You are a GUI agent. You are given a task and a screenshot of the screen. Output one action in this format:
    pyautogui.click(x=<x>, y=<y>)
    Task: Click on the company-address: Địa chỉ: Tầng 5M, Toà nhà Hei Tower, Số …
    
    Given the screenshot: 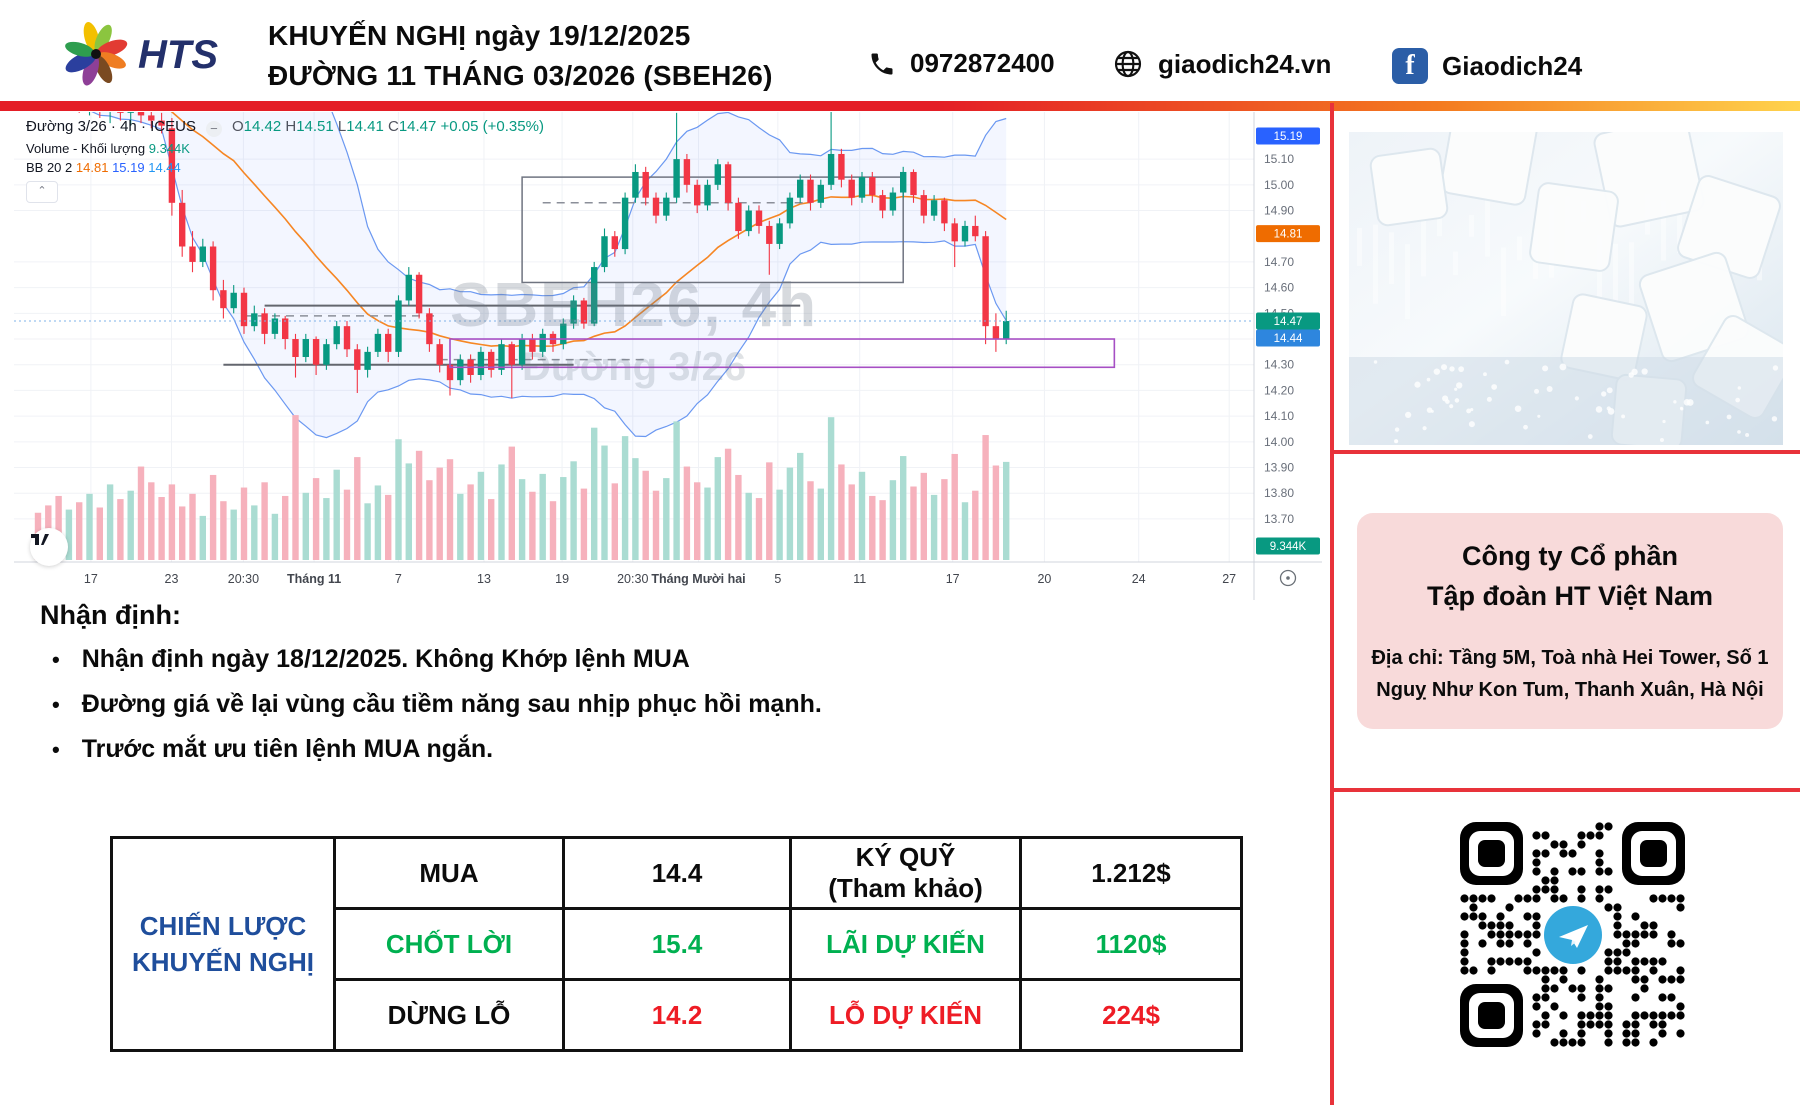 What is the action you would take?
    pyautogui.click(x=1570, y=674)
    